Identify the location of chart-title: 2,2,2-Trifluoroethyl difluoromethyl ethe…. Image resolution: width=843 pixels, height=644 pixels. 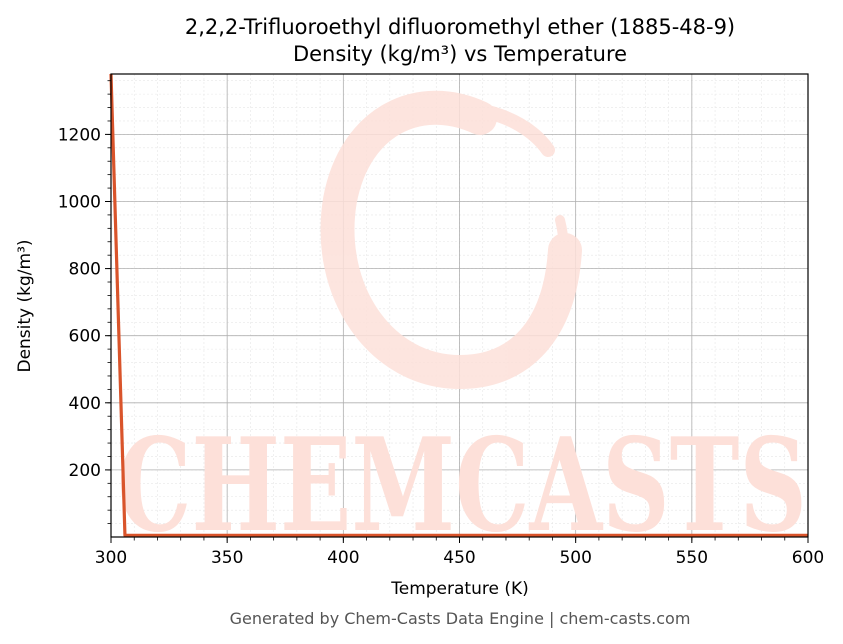
(460, 27).